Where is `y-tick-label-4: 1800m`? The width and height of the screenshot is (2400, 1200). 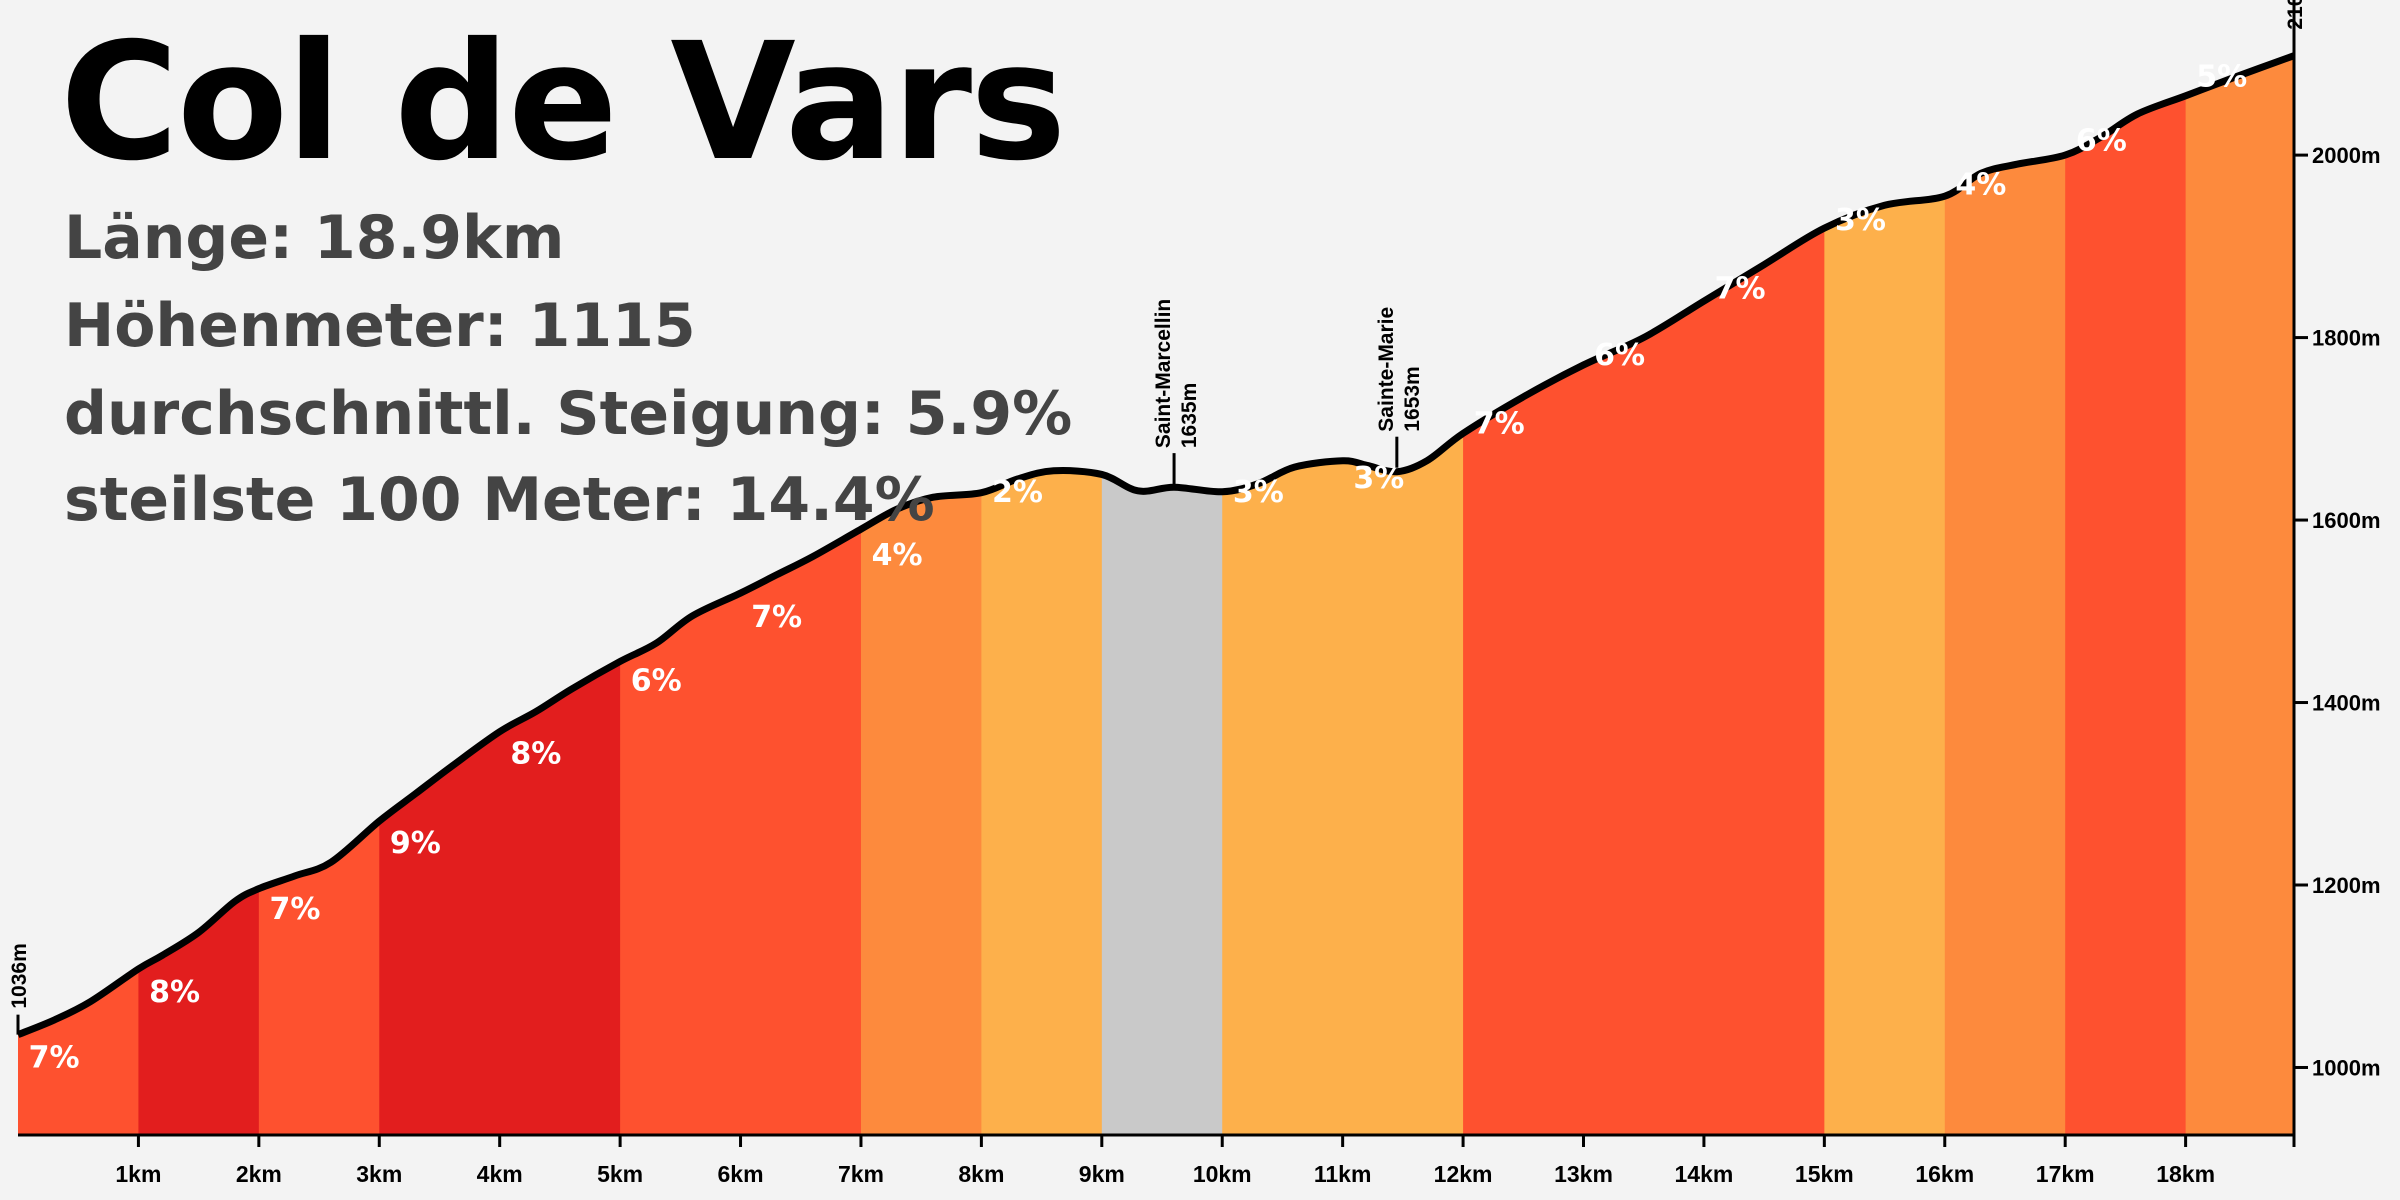 y-tick-label-4: 1800m is located at coordinates (2346, 338).